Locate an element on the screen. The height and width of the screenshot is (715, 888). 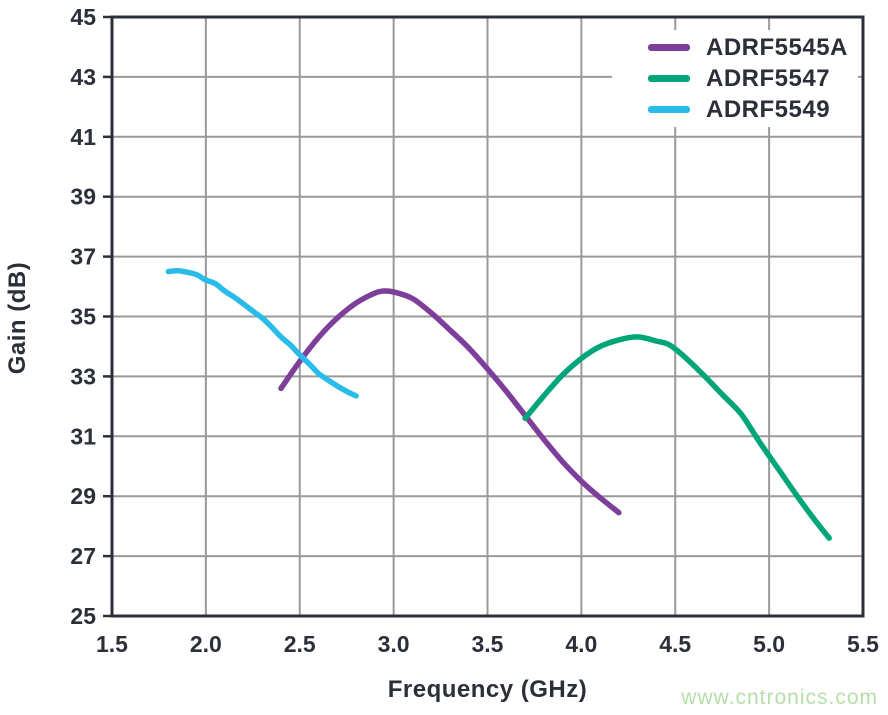
x-tick-label: 3.5 is located at coordinates (488, 644).